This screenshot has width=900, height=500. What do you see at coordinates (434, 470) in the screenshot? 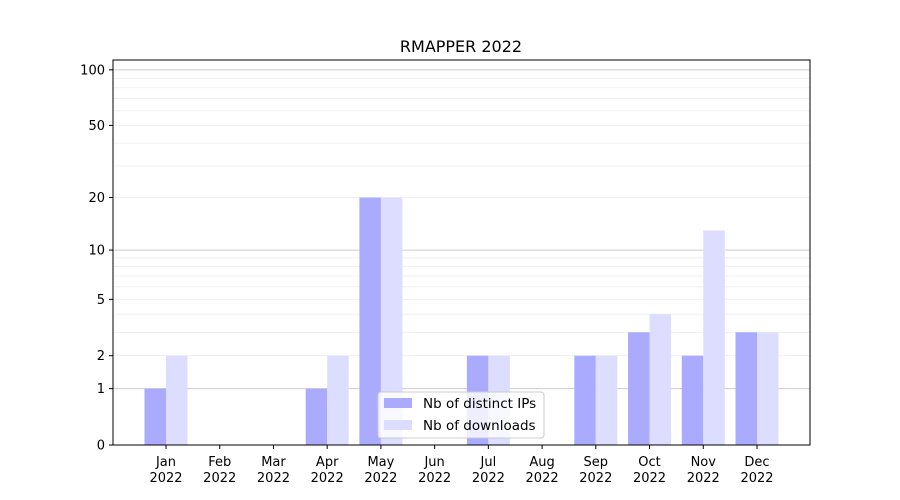
I see `x-tick-label: Jun 2022` at bounding box center [434, 470].